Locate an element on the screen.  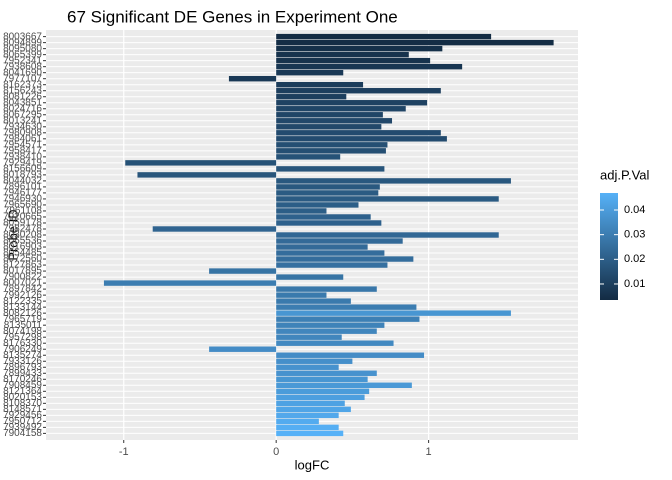
x-tick-label: 0 is located at coordinates (276, 452).